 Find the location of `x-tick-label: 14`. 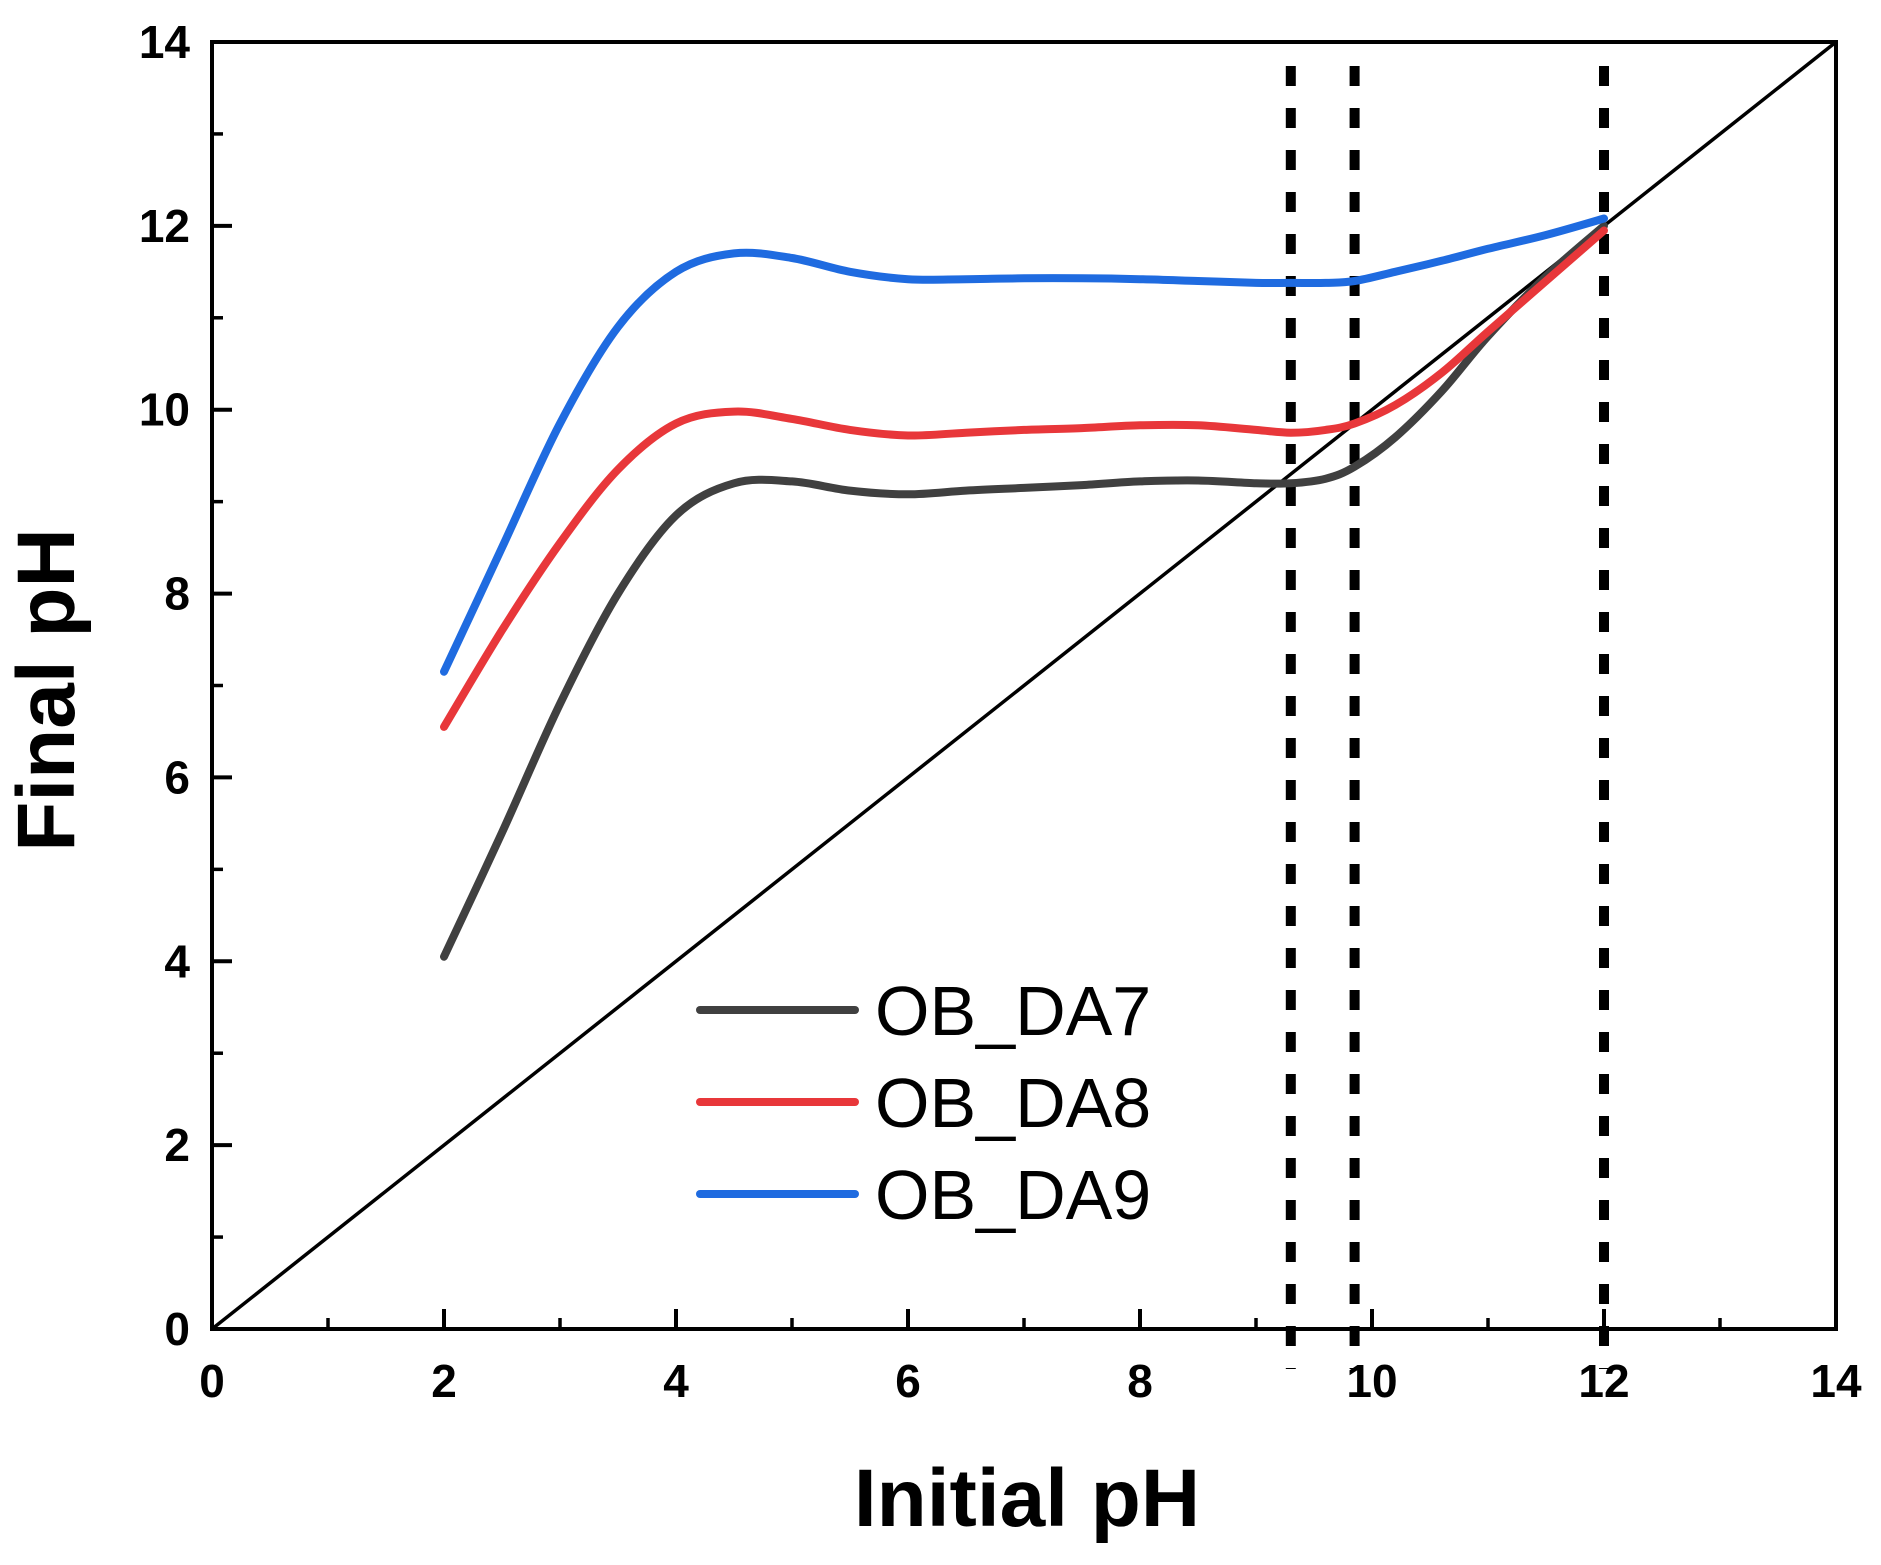

x-tick-label: 14 is located at coordinates (1836, 1381).